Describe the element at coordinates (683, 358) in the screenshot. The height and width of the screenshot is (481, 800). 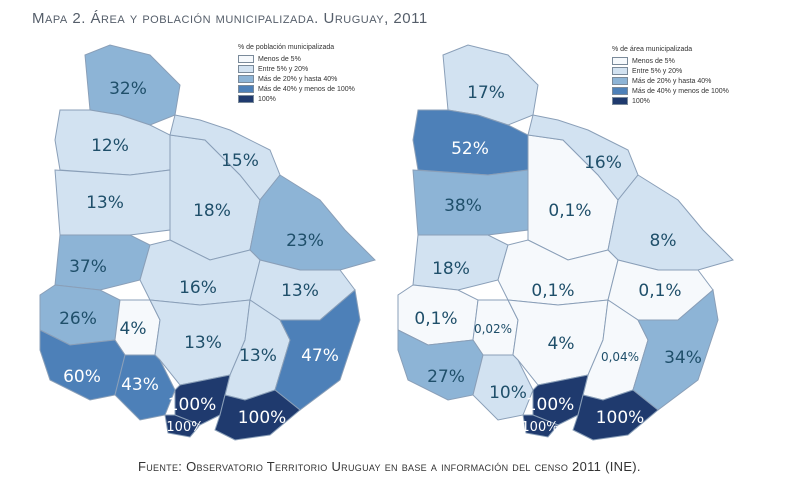
I see `region-value-label: 34%` at that location.